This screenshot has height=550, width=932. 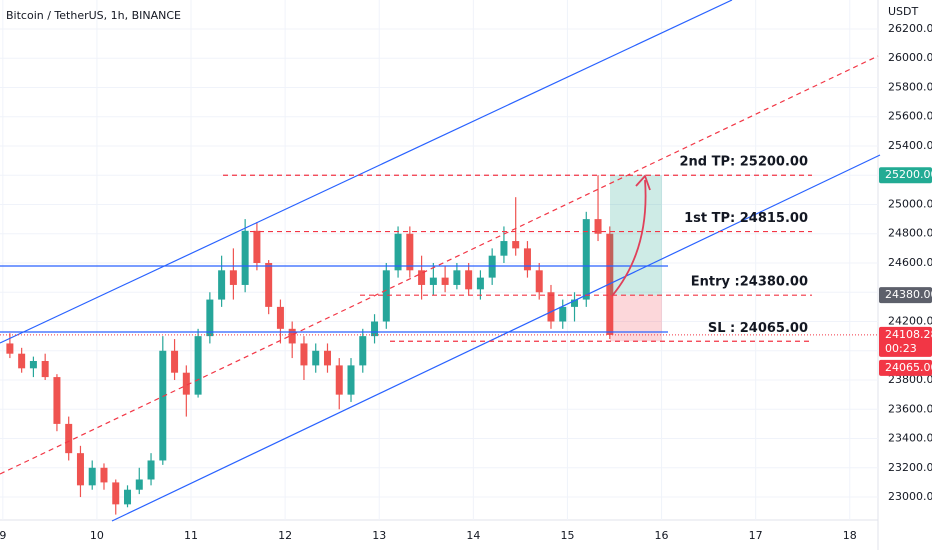 I want to click on x-tick-label: 14, so click(x=473, y=535).